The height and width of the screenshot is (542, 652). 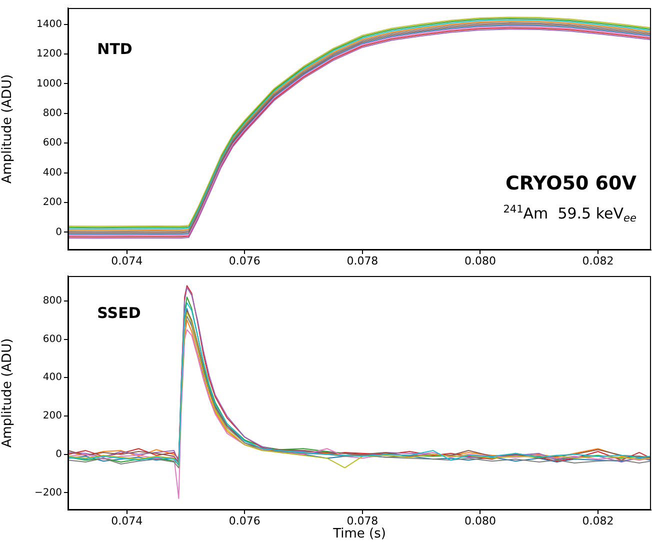 What do you see at coordinates (49, 84) in the screenshot?
I see `y-tick-label: 1000` at bounding box center [49, 84].